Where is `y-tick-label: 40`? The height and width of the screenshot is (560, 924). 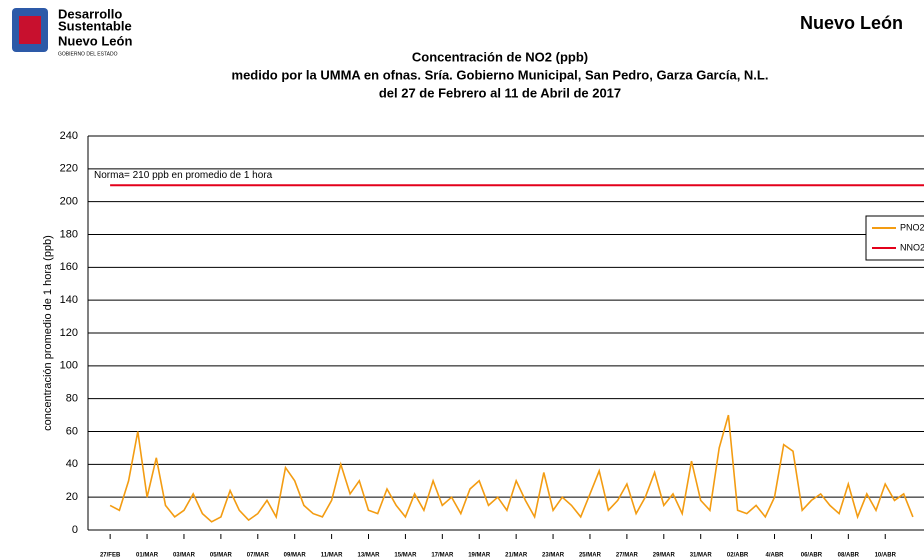 y-tick-label: 40 is located at coordinates (72, 464).